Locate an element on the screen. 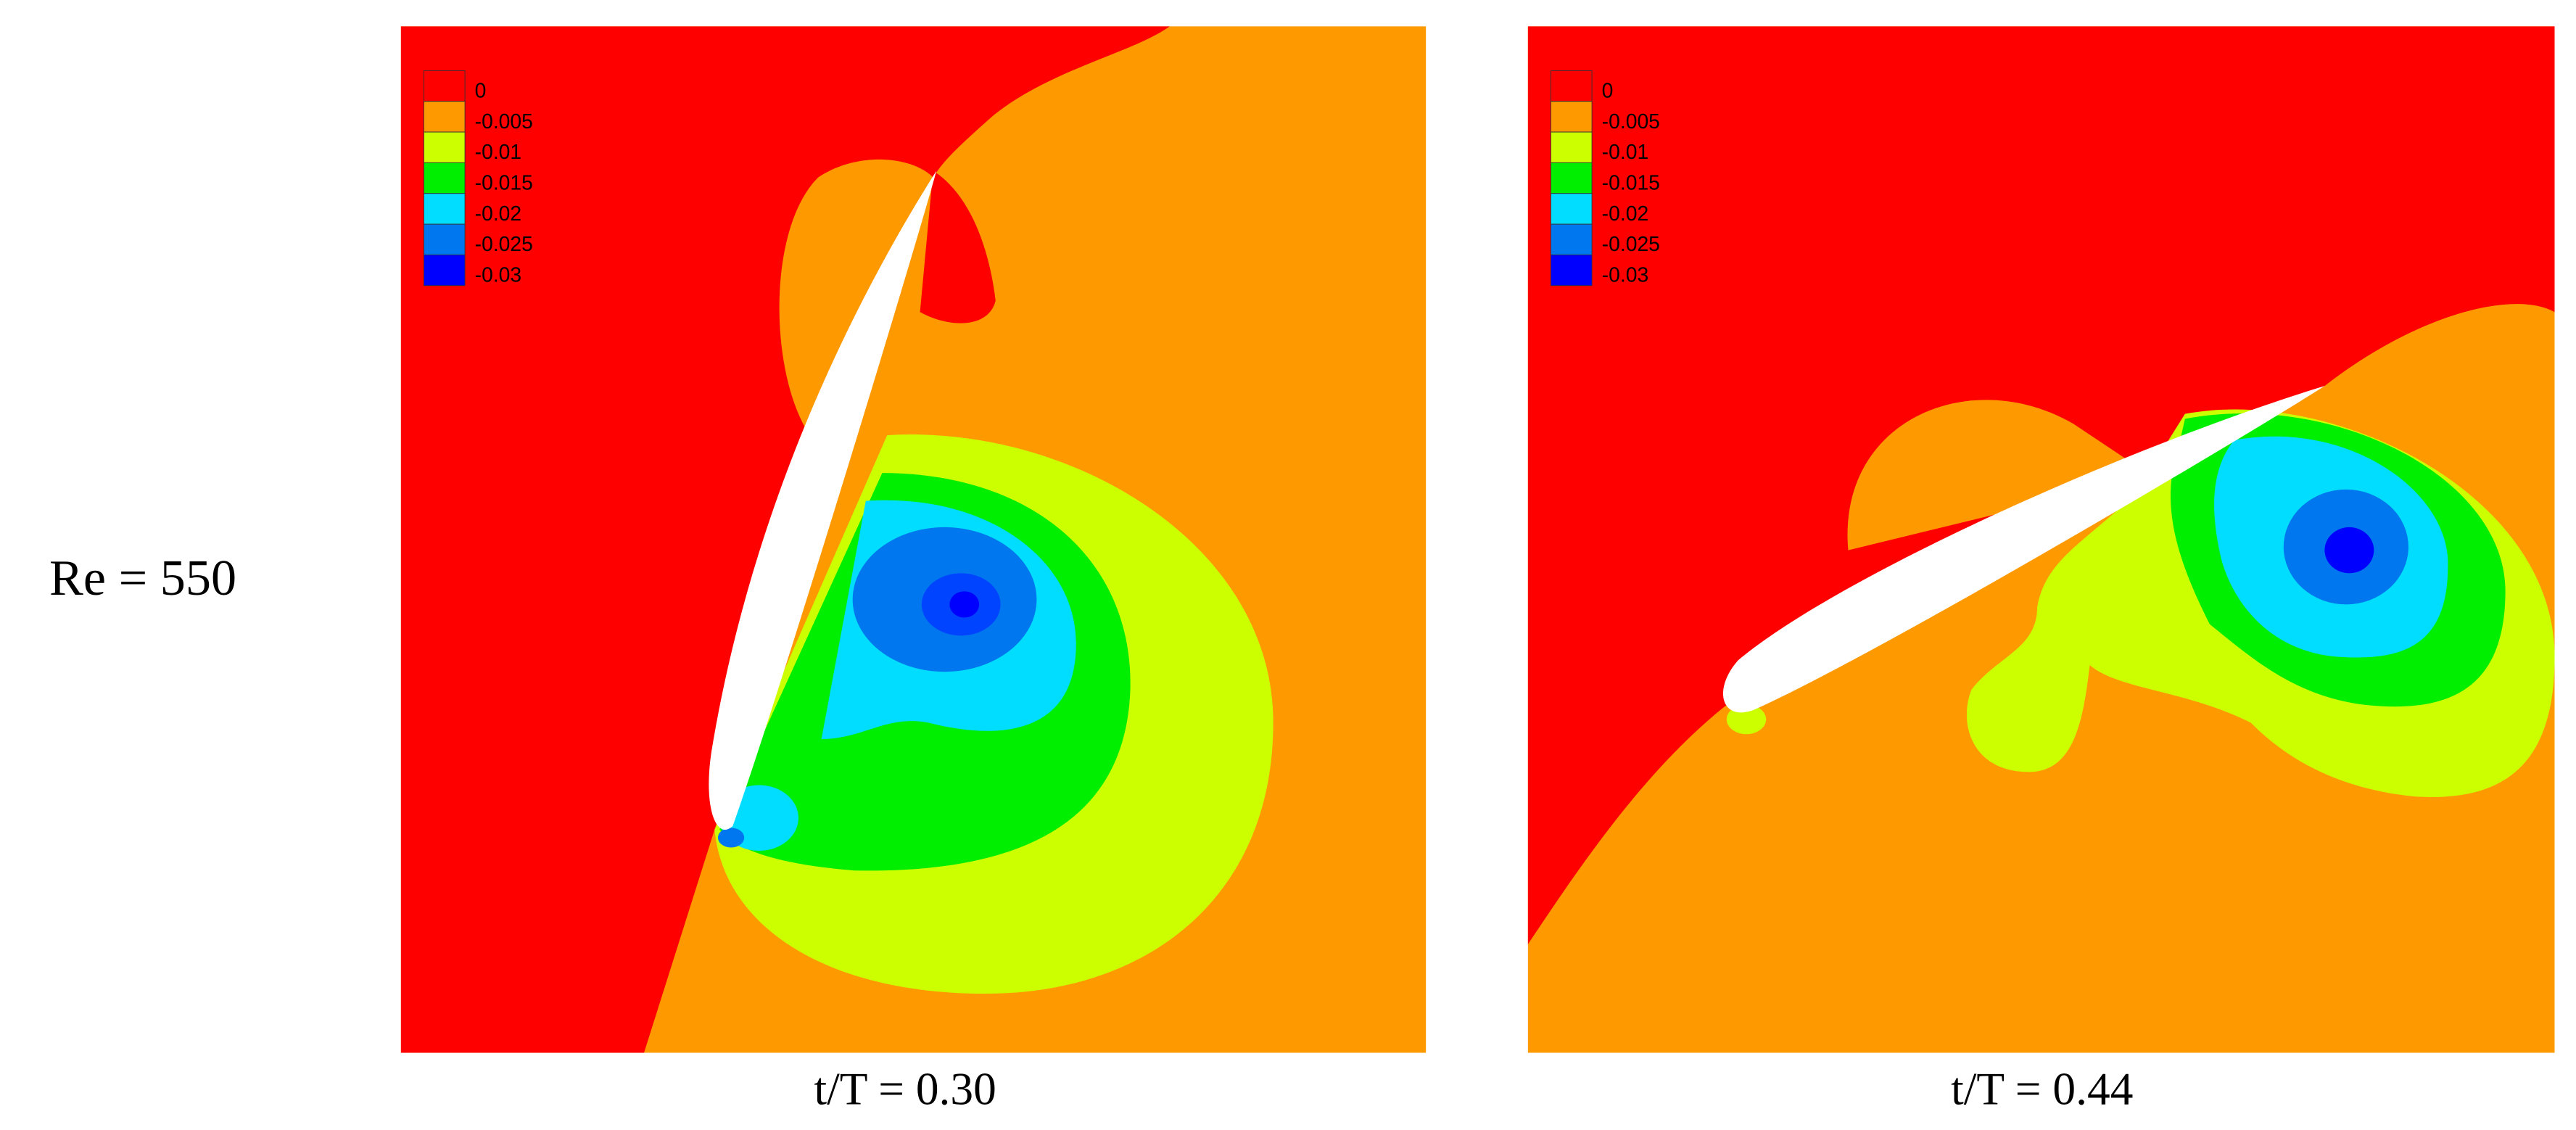 The height and width of the screenshot is (1130, 2576). row-label: Re = 550 is located at coordinates (142, 578).